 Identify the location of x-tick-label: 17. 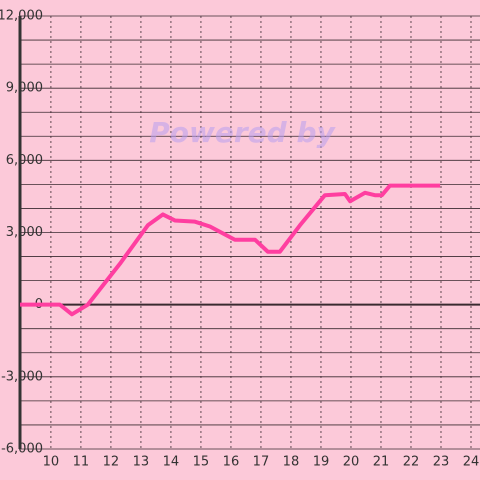
(261, 462).